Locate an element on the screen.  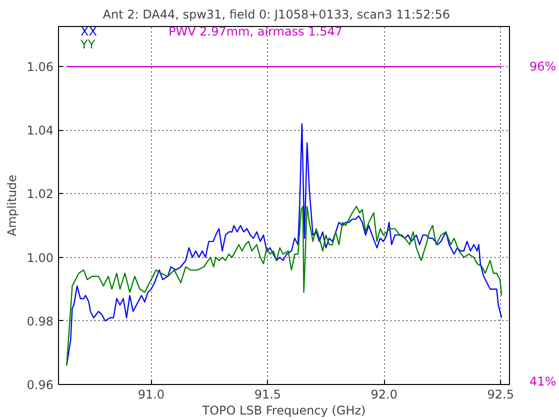
y-tick-label: 1.02 is located at coordinates (40, 194).